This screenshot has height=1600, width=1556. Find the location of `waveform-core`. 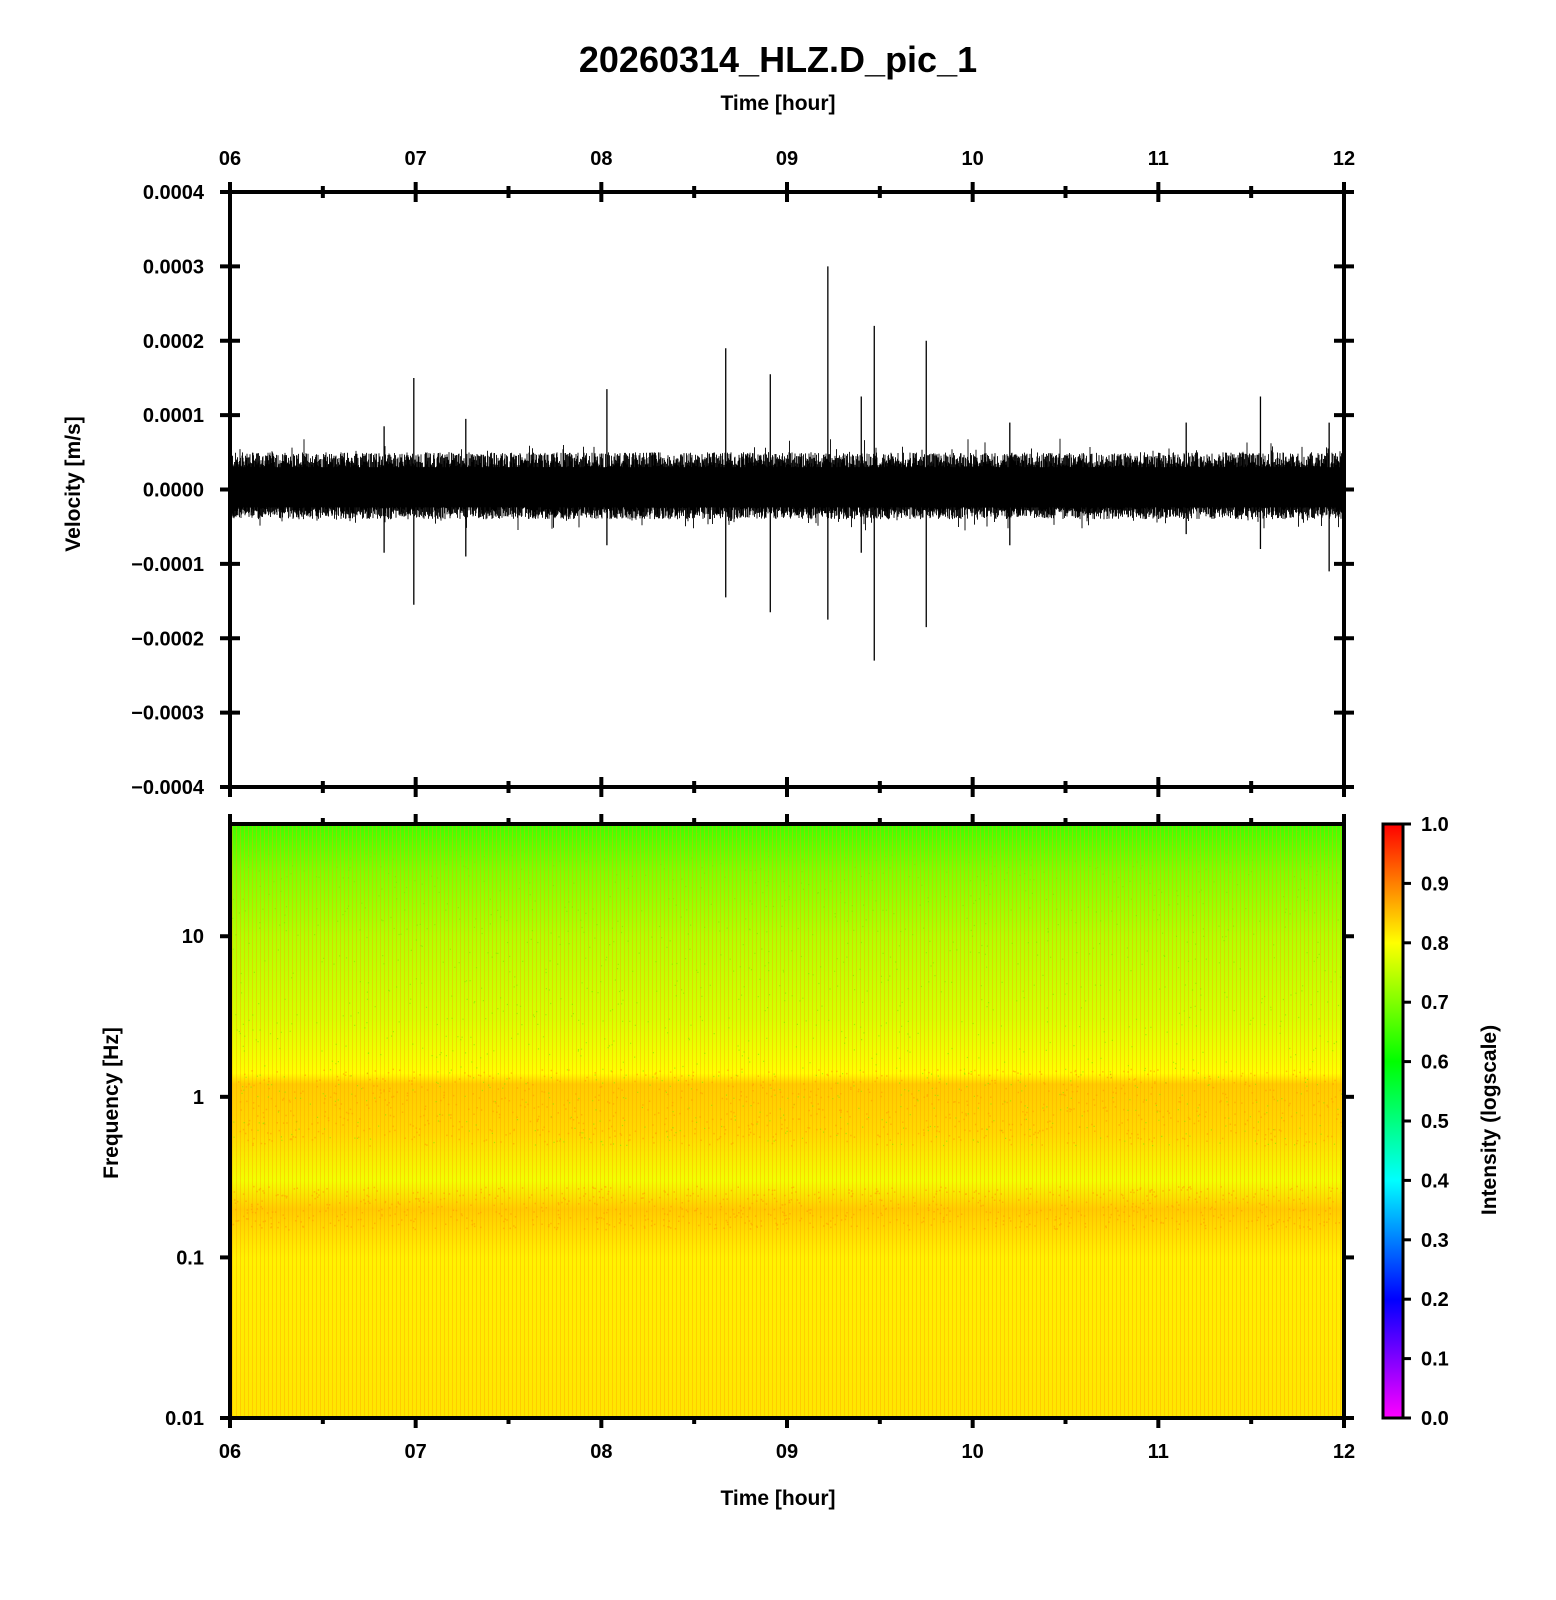

waveform-core is located at coordinates (787, 487).